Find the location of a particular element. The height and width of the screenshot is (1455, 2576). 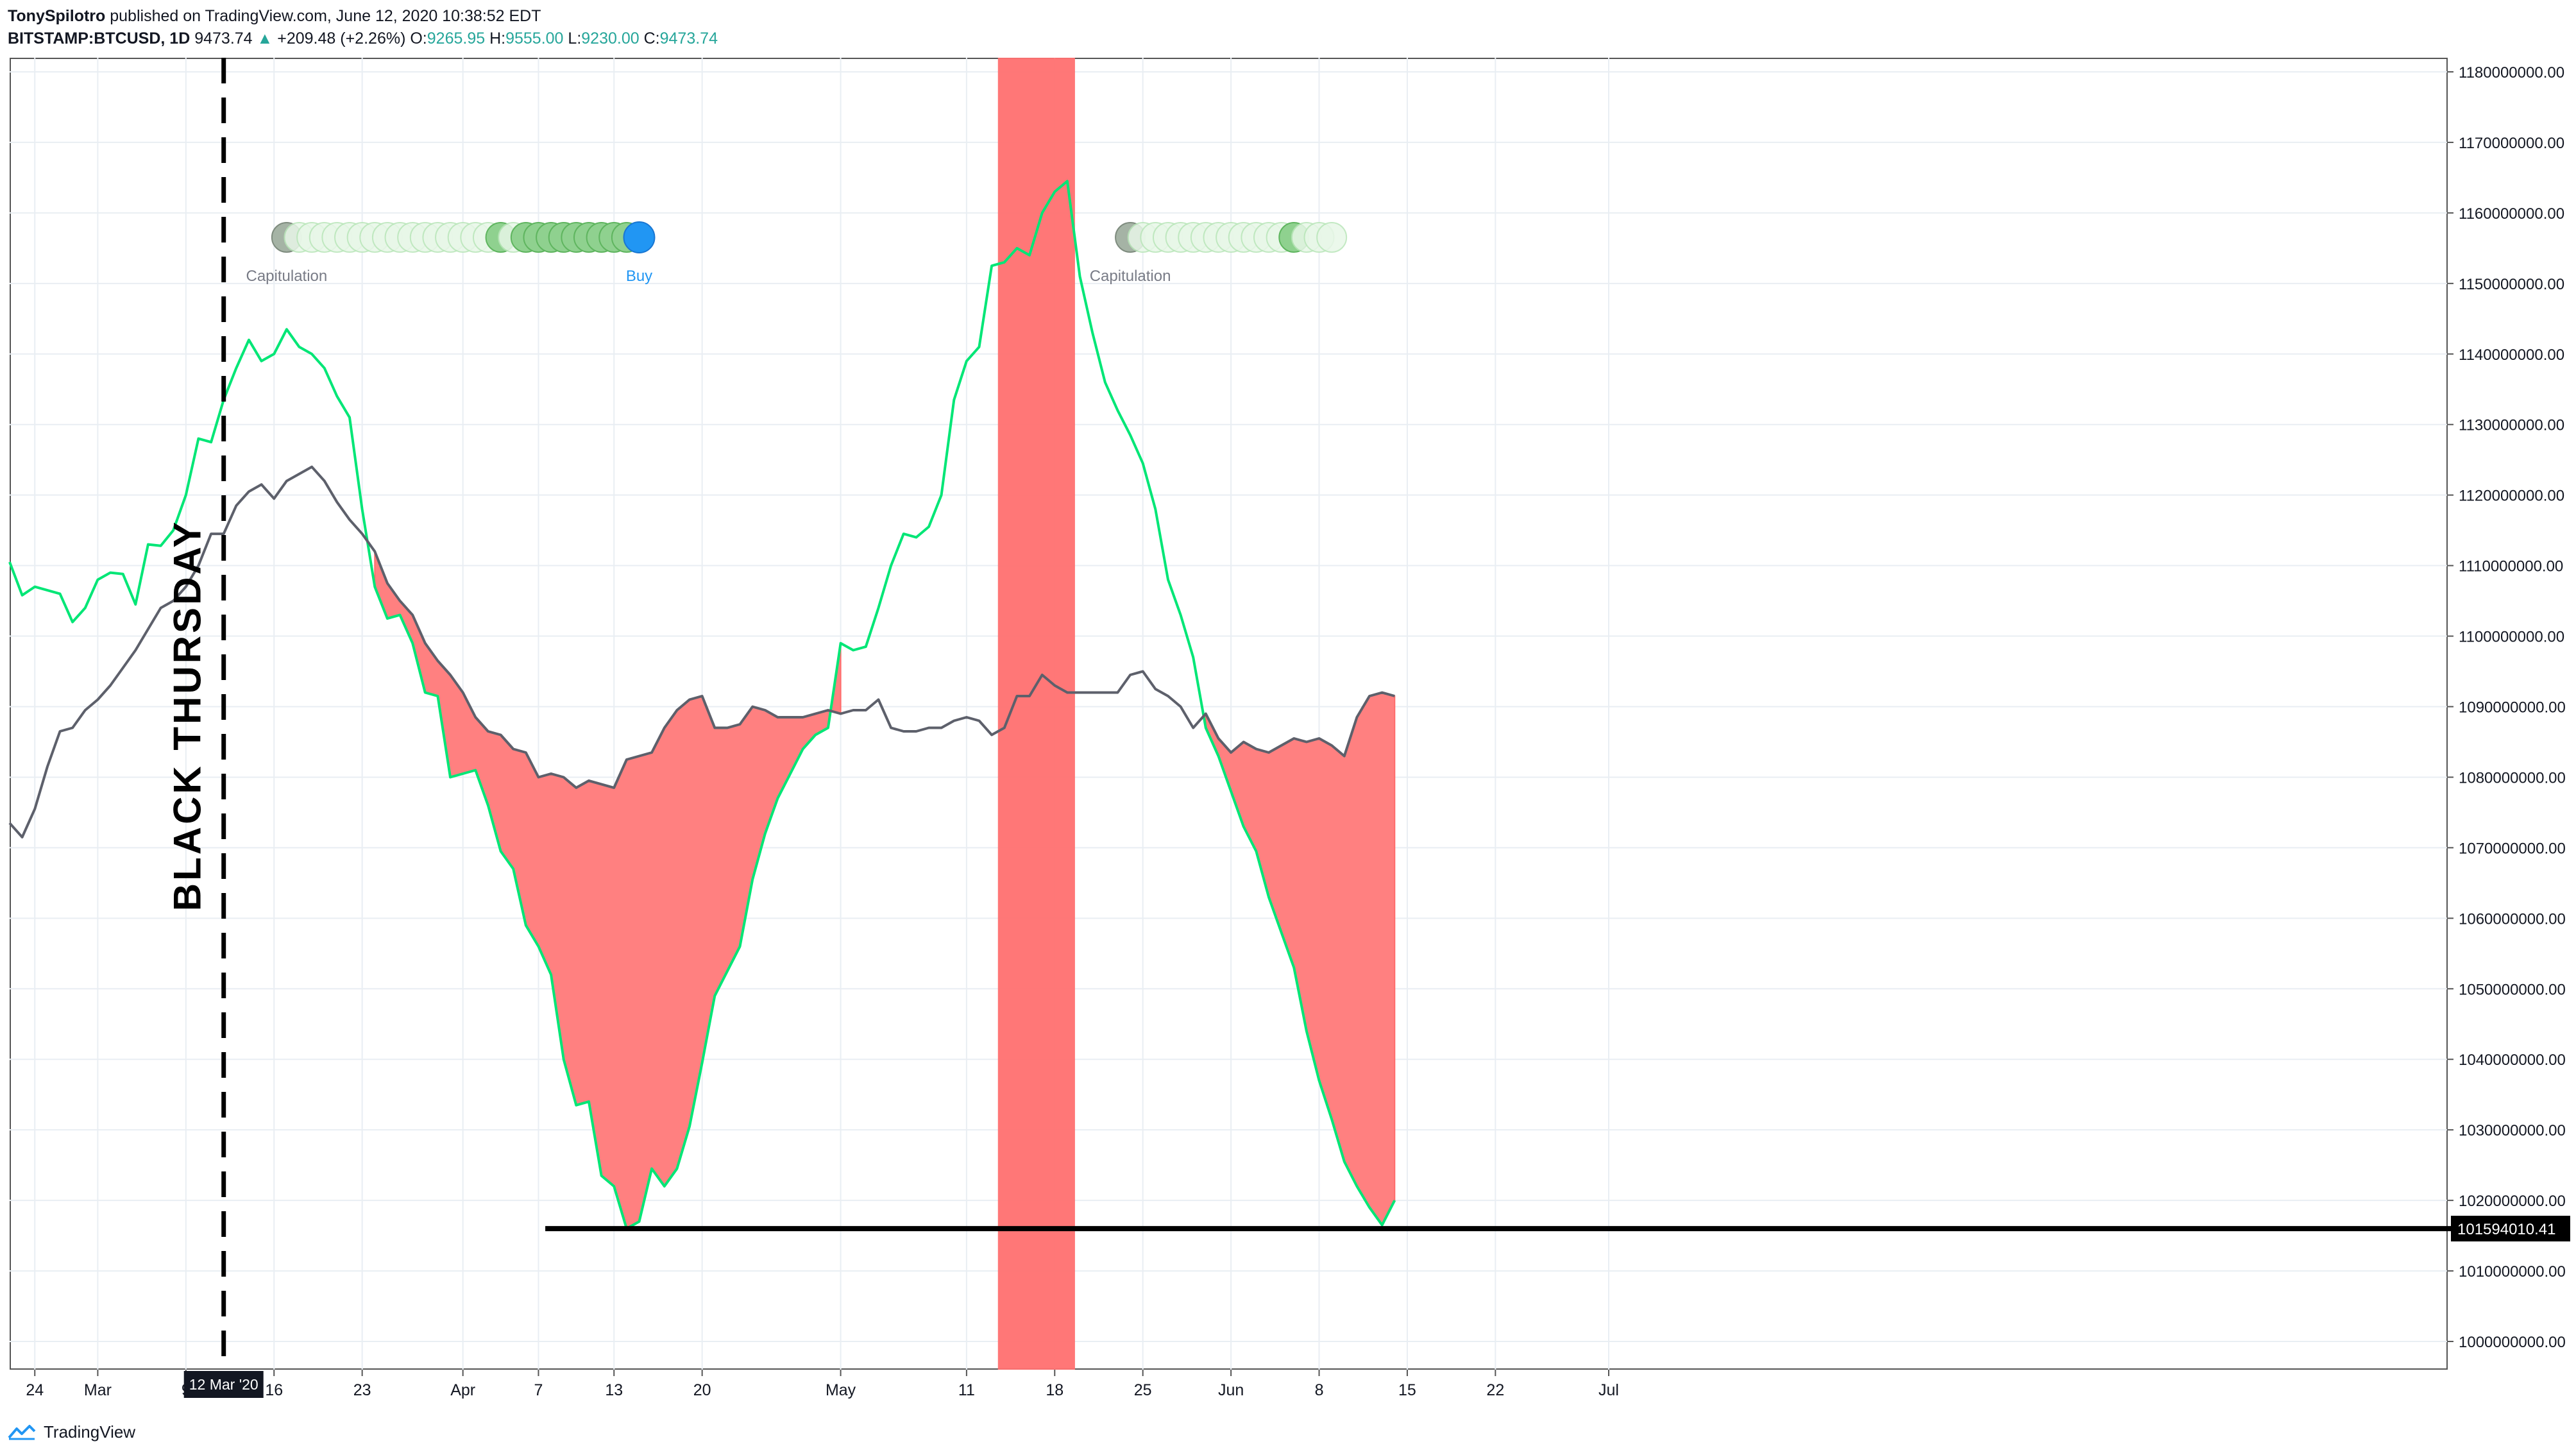

y-tick-label: 1070000000.00 is located at coordinates (2512, 848).